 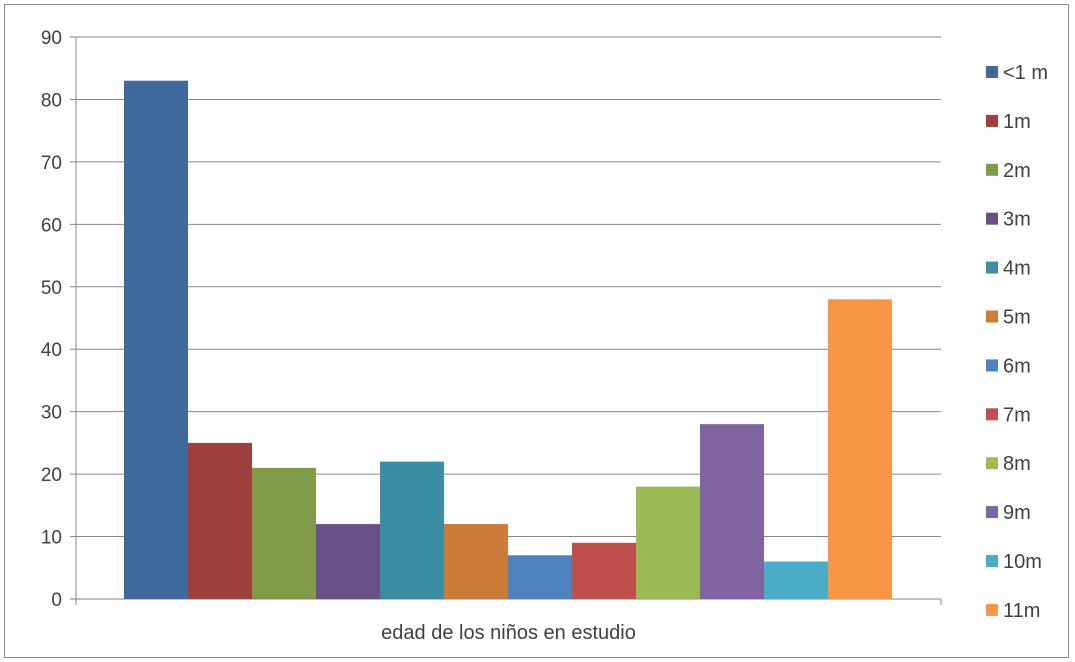 I want to click on bar-5m, so click(x=476, y=561).